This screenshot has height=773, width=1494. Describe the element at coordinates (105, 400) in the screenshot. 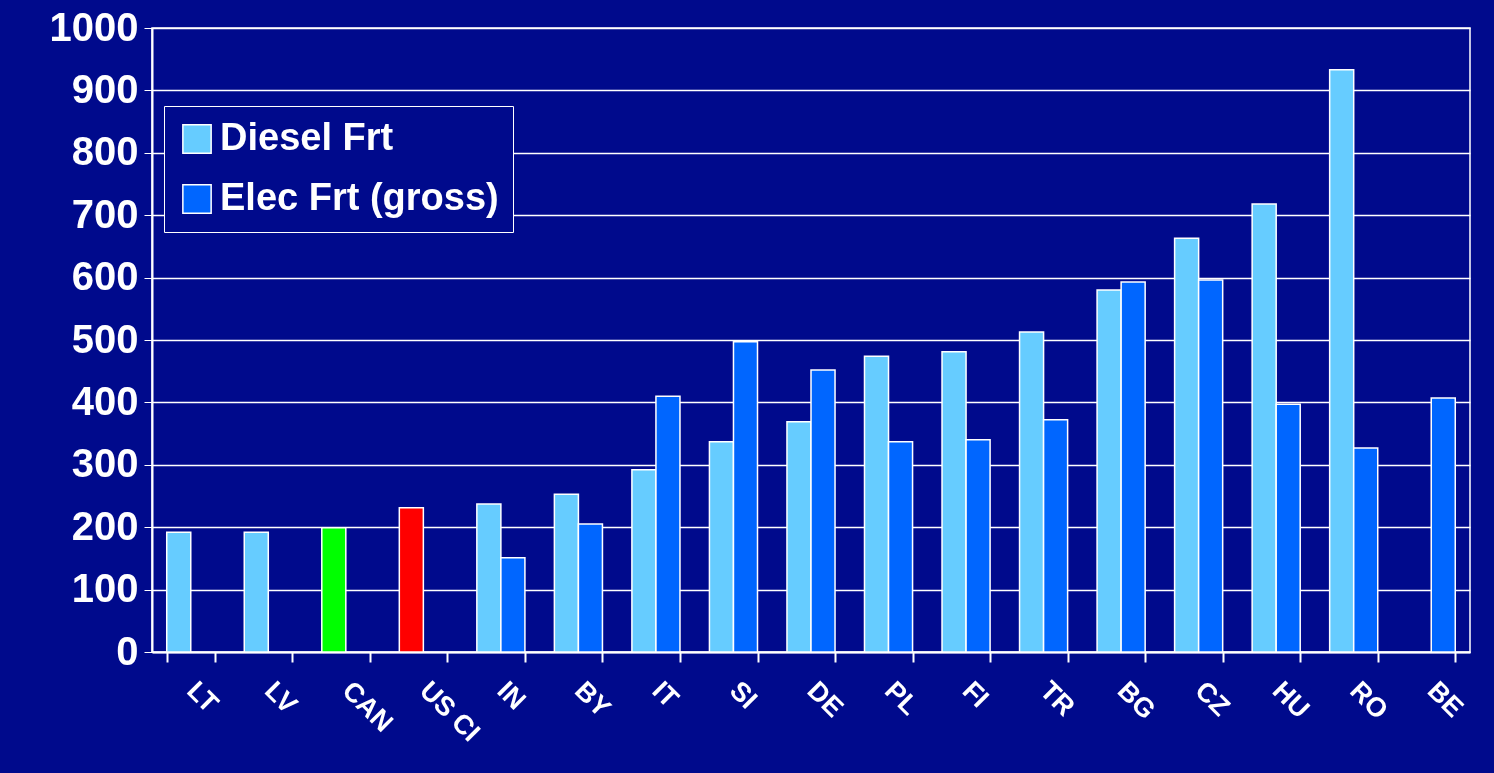

I see `y-tick-label: 400` at that location.